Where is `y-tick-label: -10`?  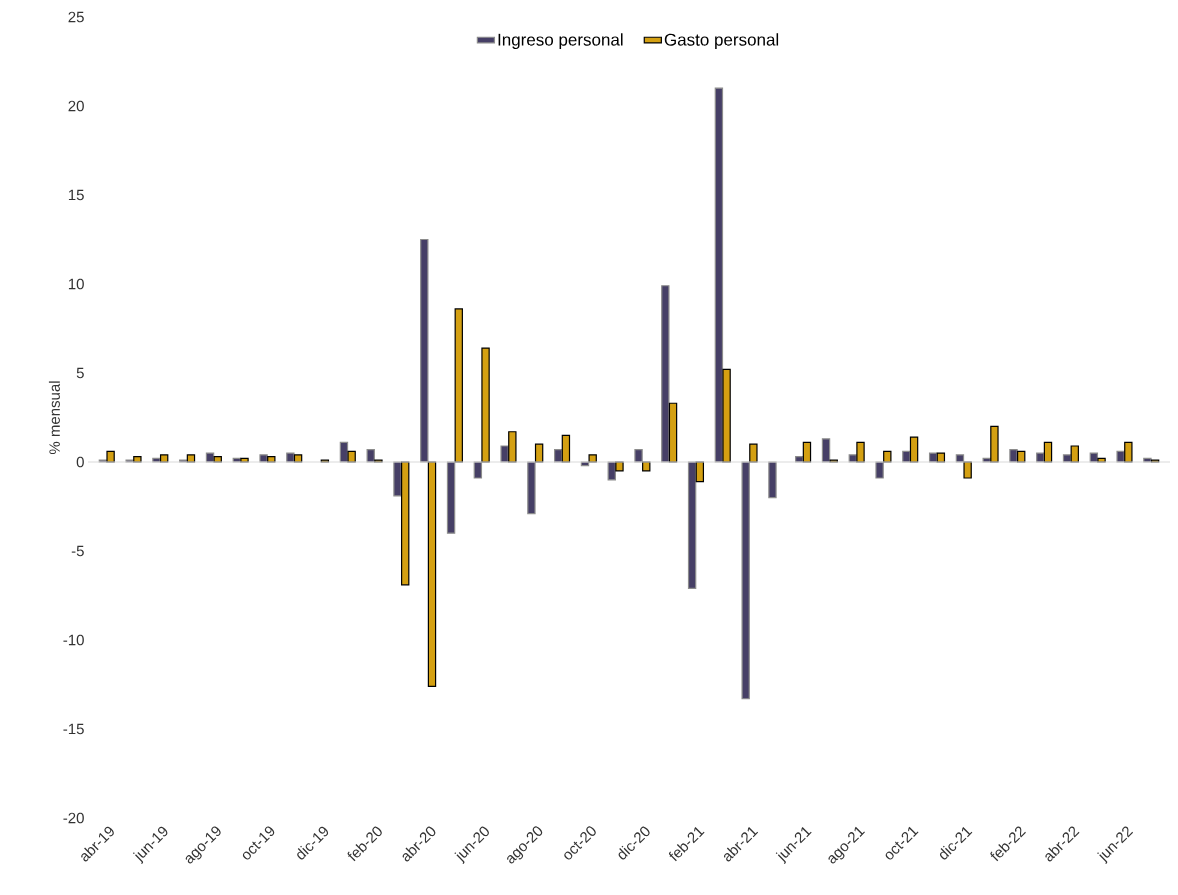
y-tick-label: -10 is located at coordinates (73, 640).